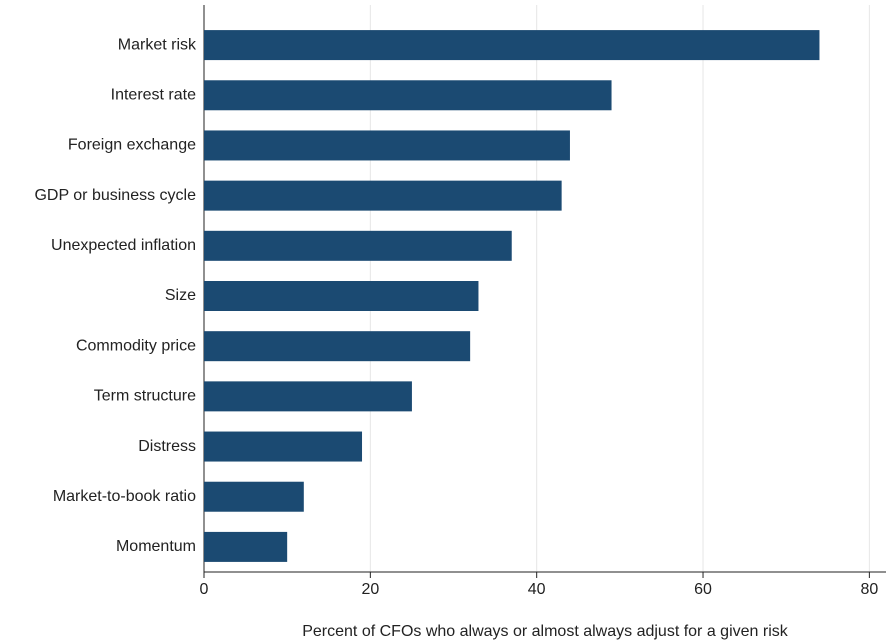 The image size is (887, 642). What do you see at coordinates (869, 589) in the screenshot?
I see `x-tick-label: 80` at bounding box center [869, 589].